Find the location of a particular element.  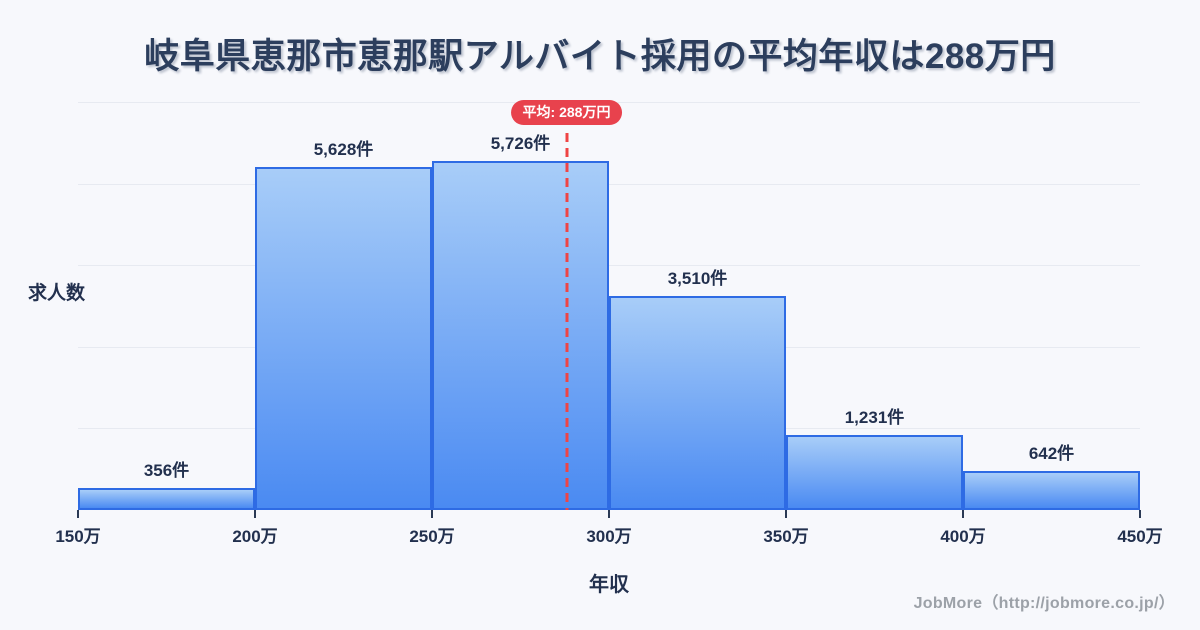

x-tick-label: 250万 is located at coordinates (432, 536).